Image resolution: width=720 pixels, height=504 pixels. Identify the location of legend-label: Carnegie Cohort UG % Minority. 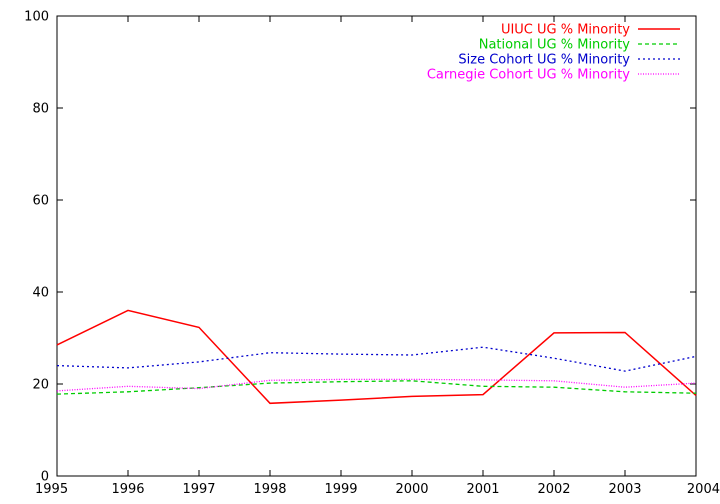
(528, 75).